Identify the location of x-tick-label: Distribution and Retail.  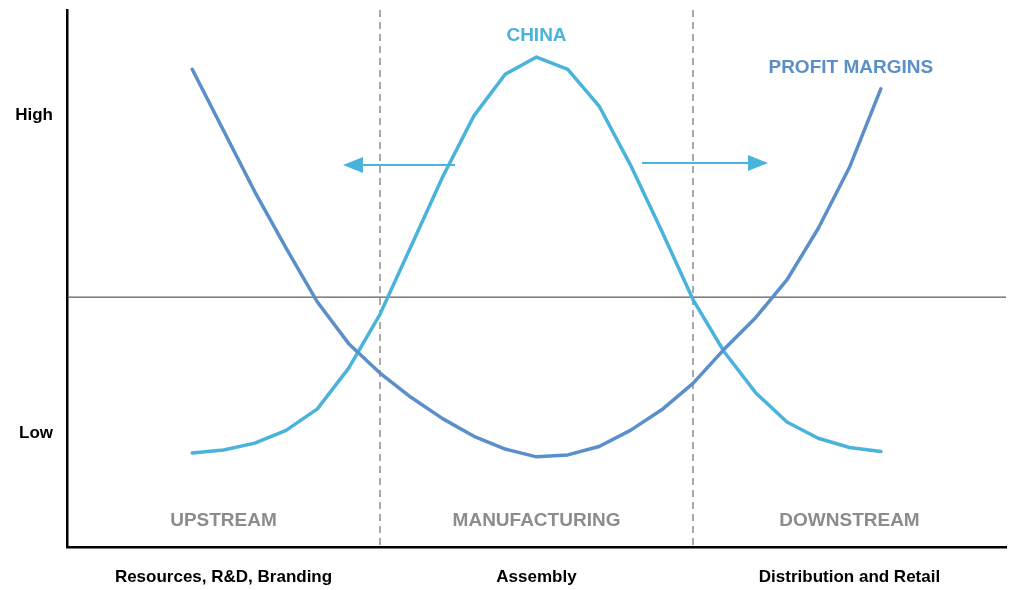
(849, 576).